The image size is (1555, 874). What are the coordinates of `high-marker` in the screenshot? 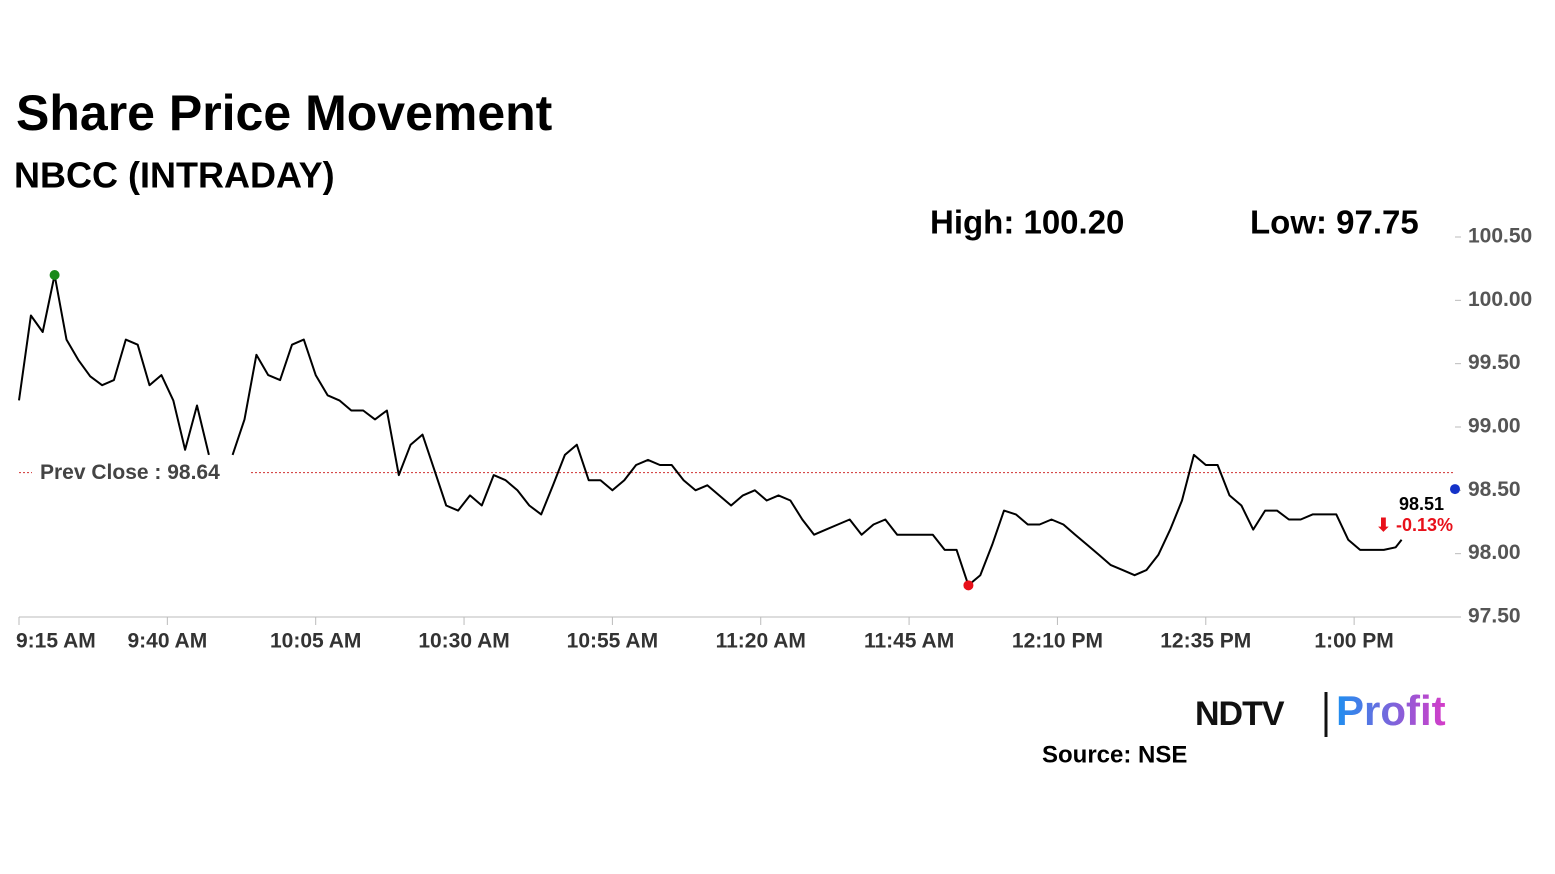 It's located at (54, 275).